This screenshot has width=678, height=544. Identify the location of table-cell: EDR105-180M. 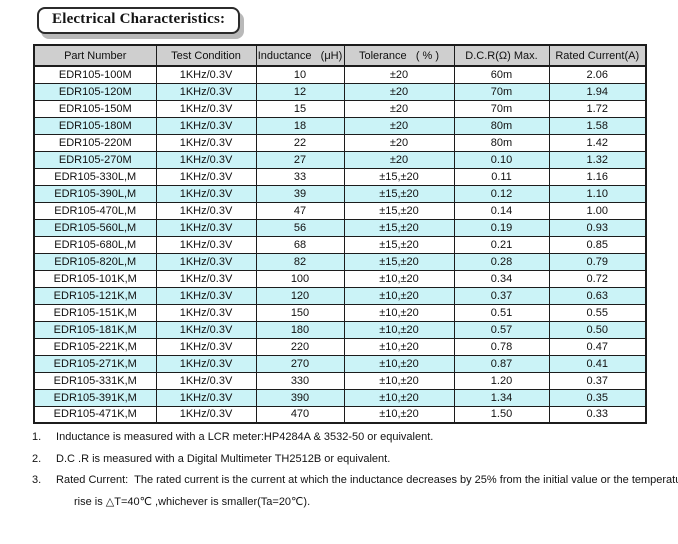
(95, 125).